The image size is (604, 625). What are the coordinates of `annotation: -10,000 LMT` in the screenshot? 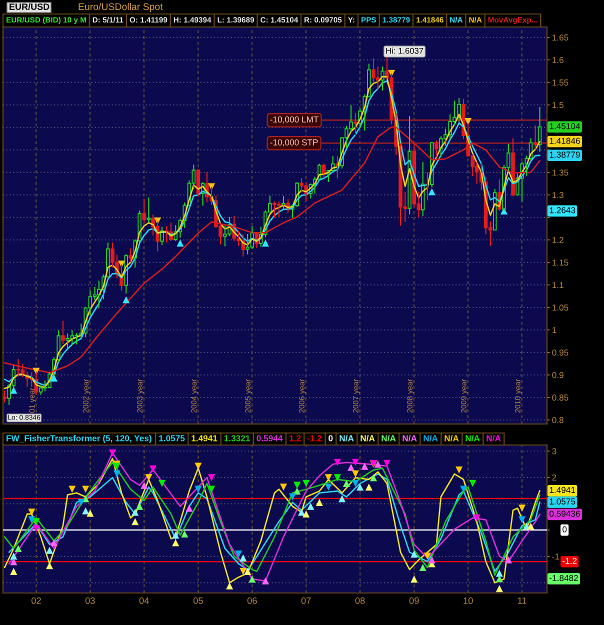 It's located at (294, 120).